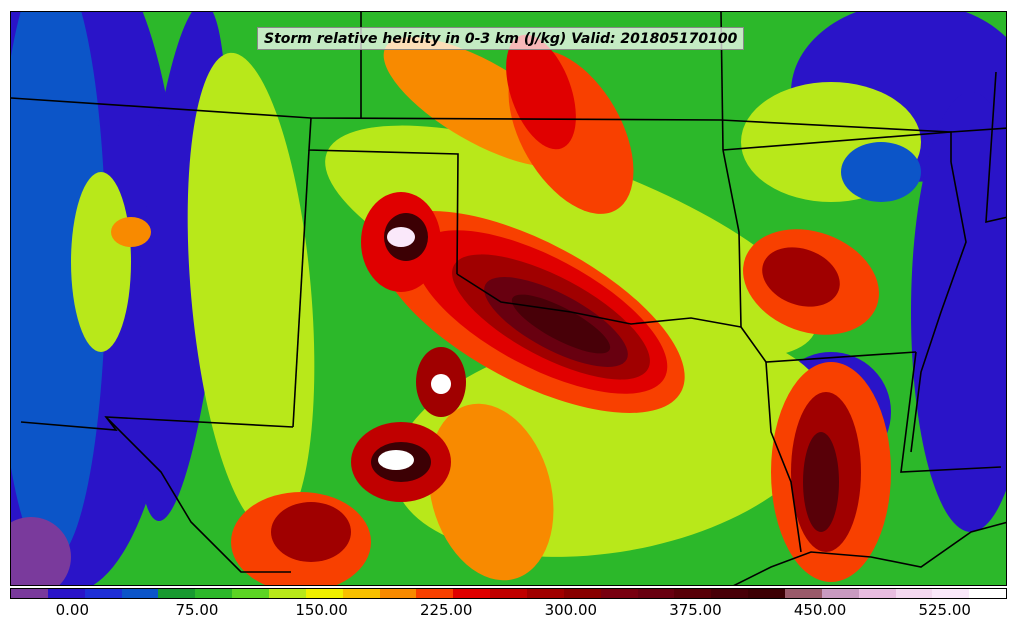 This screenshot has width=1018, height=633. What do you see at coordinates (72, 610) in the screenshot?
I see `colorbar-tick-label: 0.00` at bounding box center [72, 610].